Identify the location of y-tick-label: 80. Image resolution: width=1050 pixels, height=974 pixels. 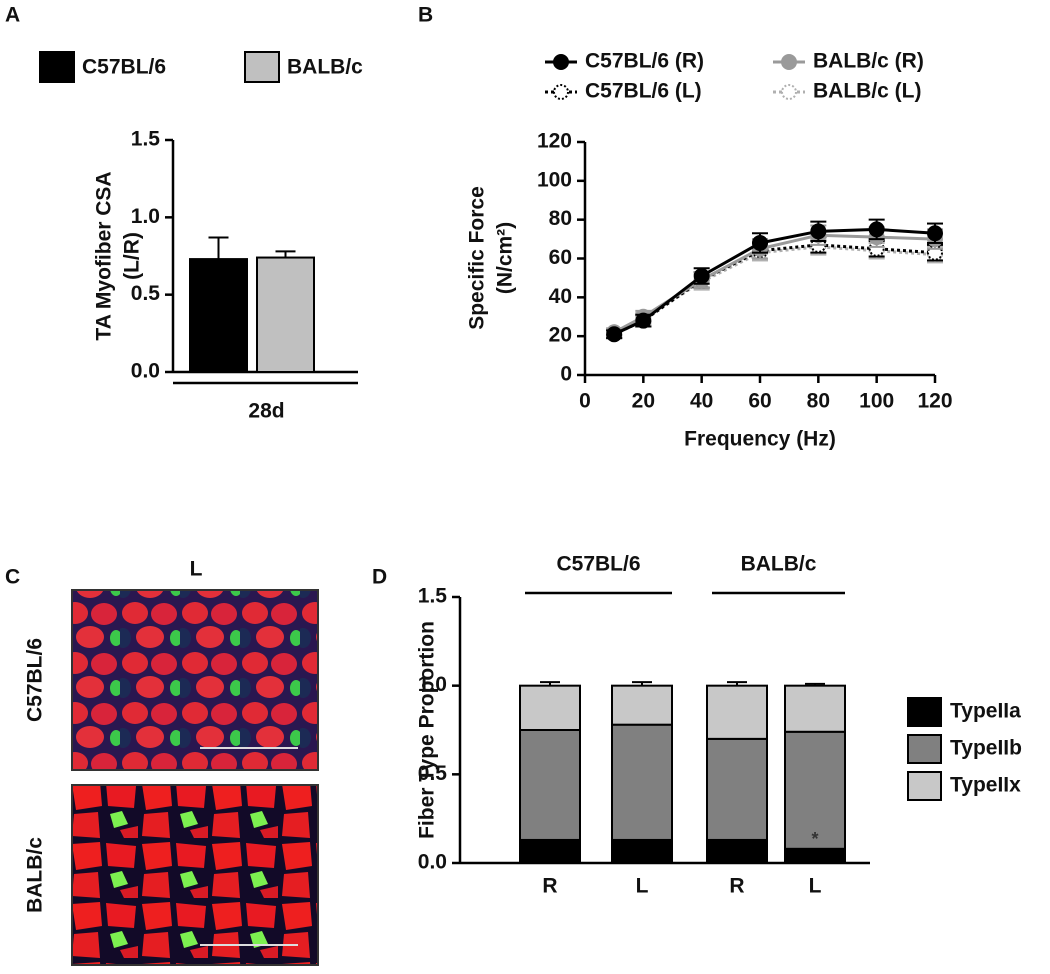
(560, 218).